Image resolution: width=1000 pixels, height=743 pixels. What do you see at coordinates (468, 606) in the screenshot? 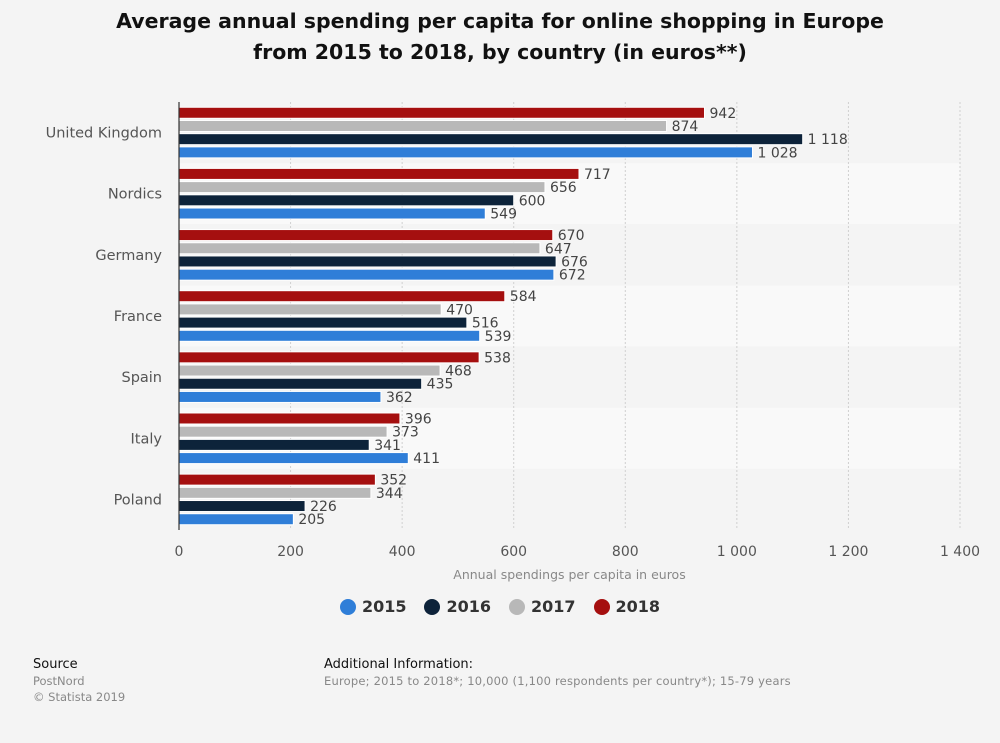
I see `legend-label: 2016` at bounding box center [468, 606].